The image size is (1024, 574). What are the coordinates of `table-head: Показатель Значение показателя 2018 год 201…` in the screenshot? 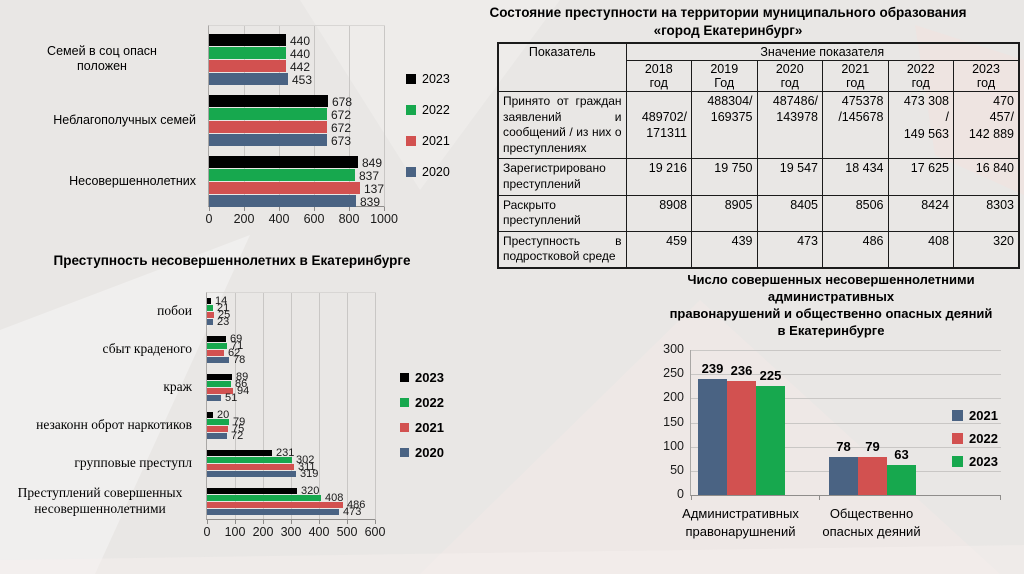 It's located at (758, 67).